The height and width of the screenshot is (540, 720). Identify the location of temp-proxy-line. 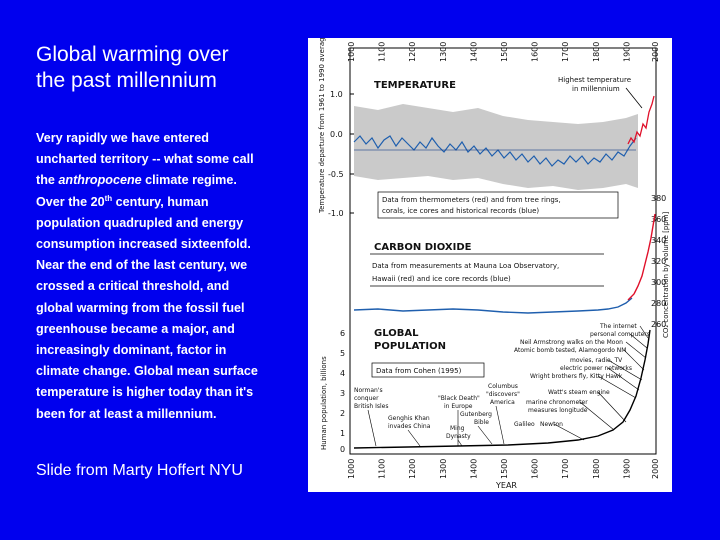
(495, 151).